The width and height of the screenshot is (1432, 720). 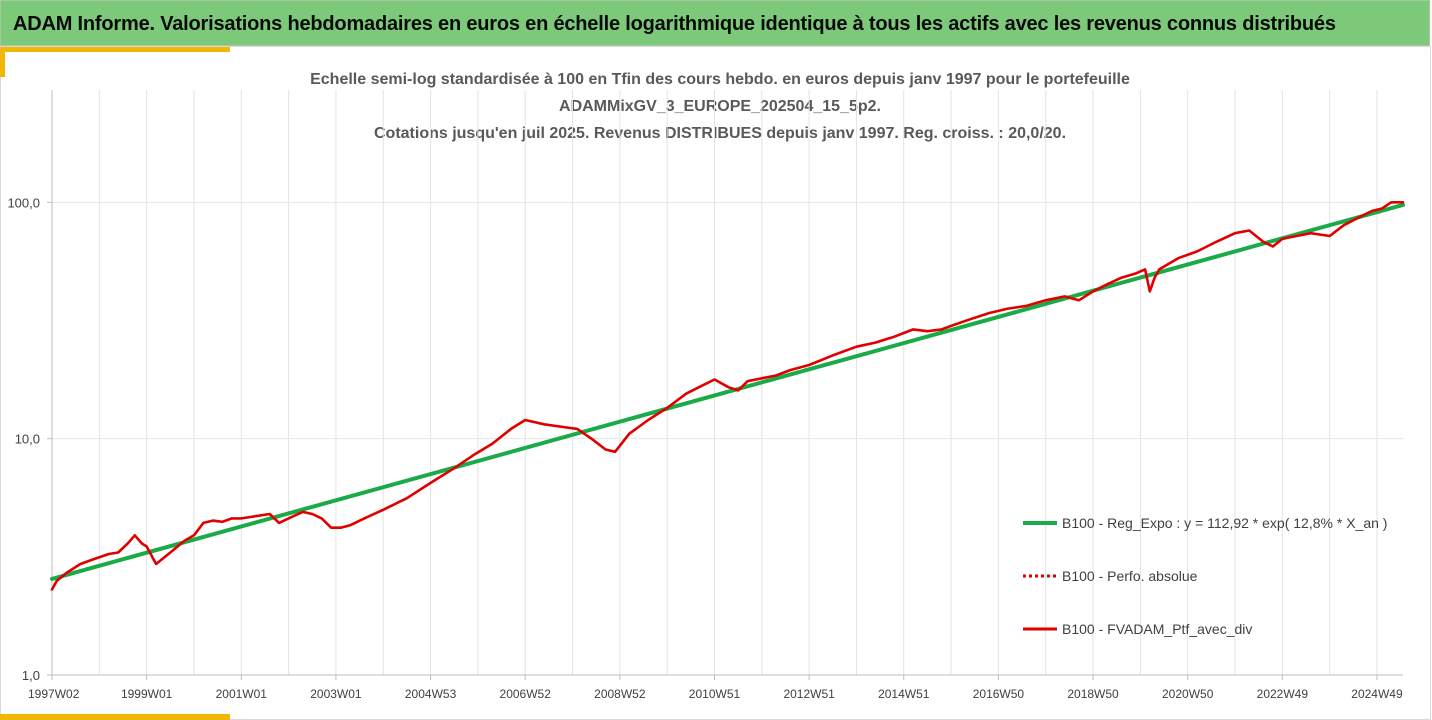 What do you see at coordinates (54, 694) in the screenshot?
I see `x-tick-label: 1997W02` at bounding box center [54, 694].